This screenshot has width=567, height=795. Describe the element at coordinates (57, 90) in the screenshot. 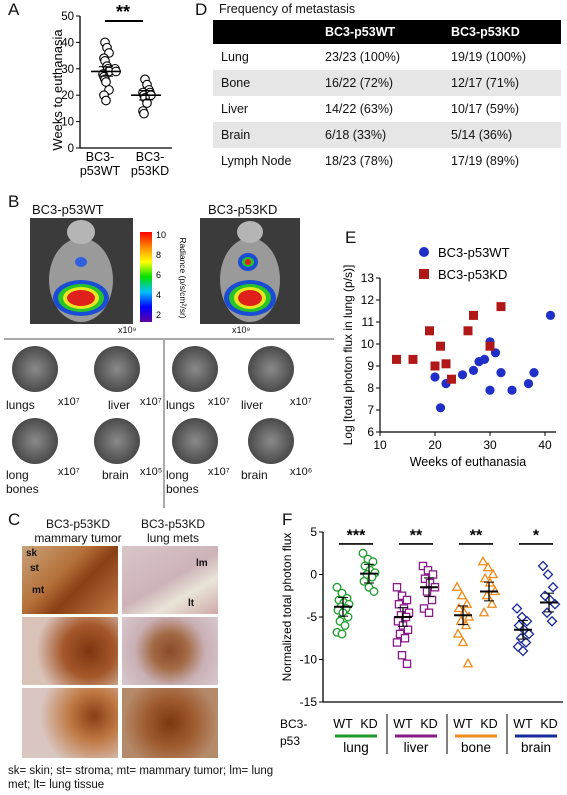

I see `panel-a-ylabel: Weeks to euthanasia` at that location.